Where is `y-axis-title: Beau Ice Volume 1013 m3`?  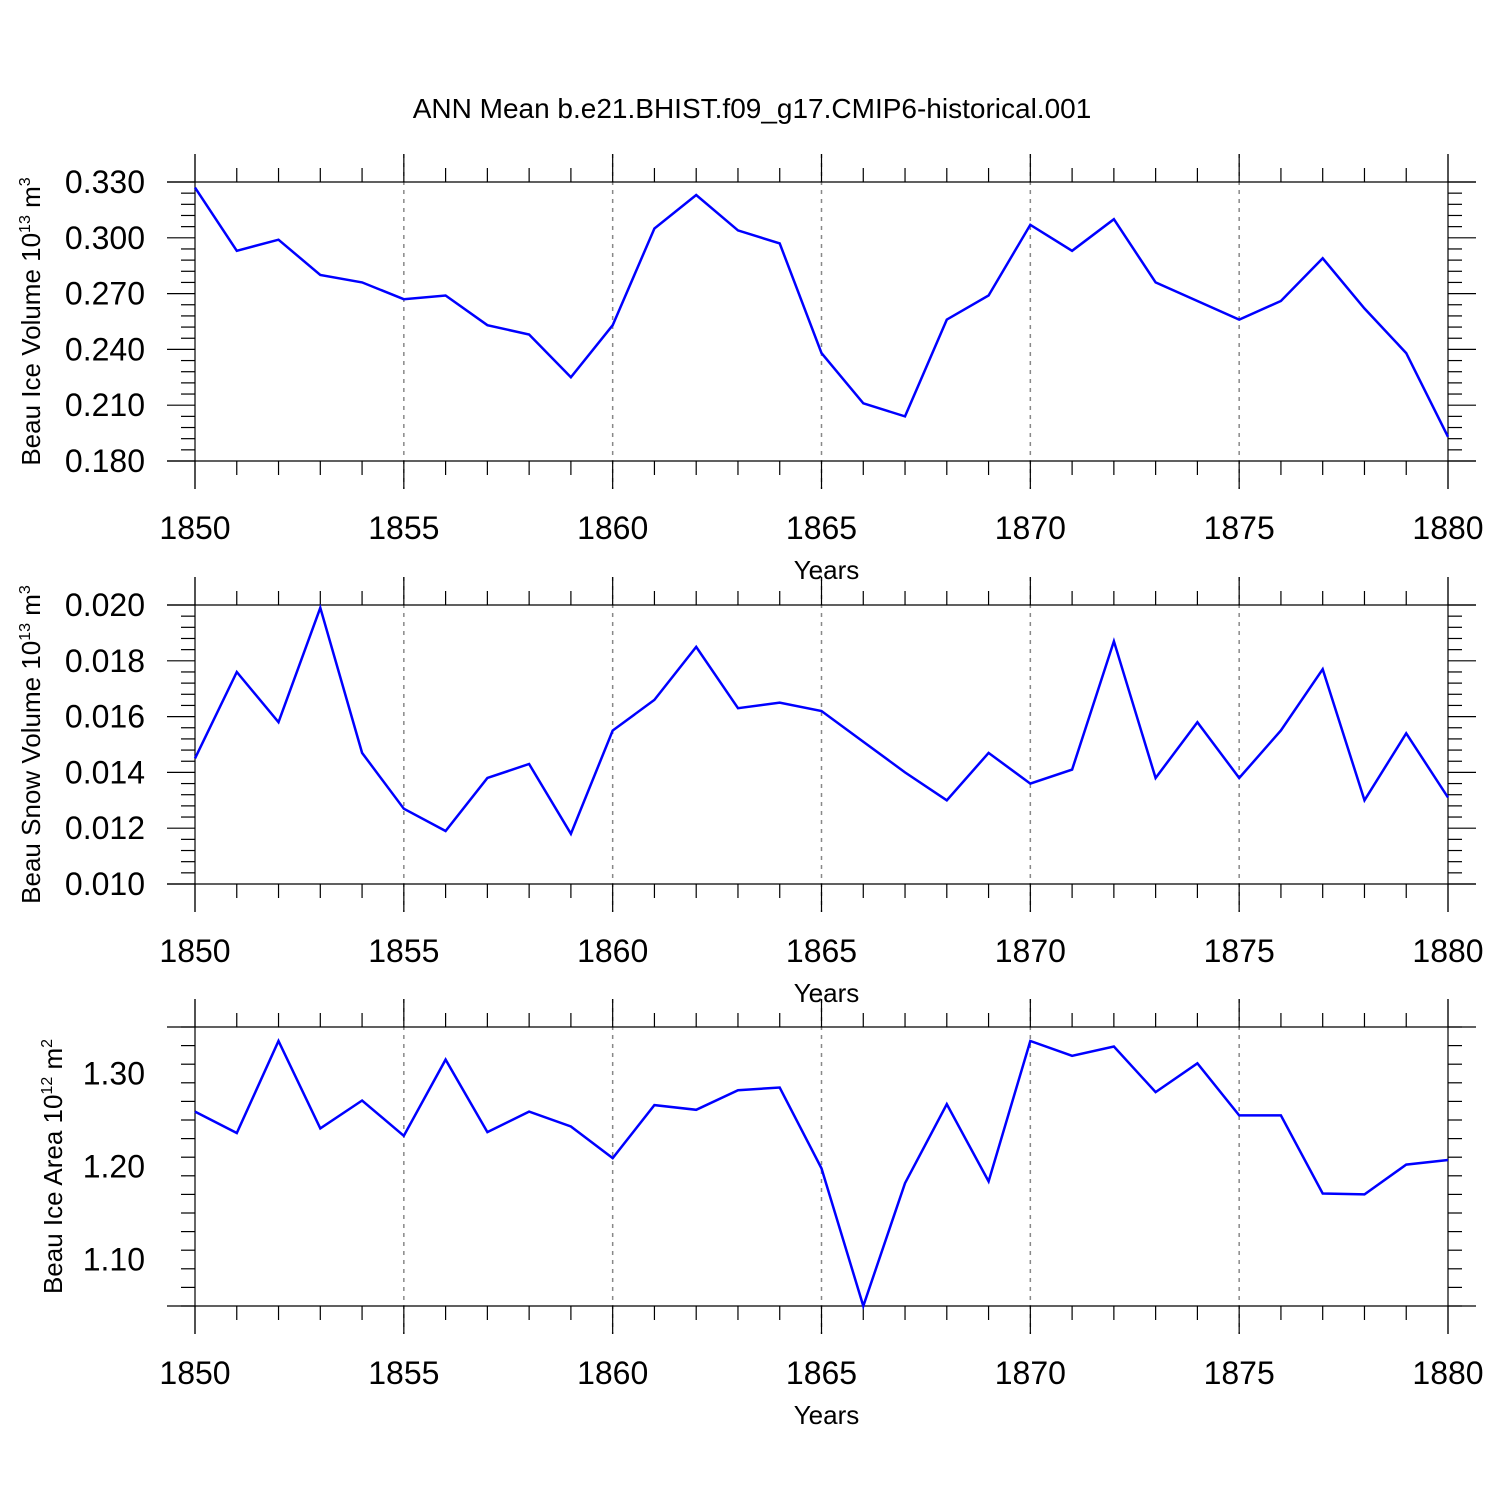 y-axis-title: Beau Ice Volume 1013 m3 is located at coordinates (31, 321).